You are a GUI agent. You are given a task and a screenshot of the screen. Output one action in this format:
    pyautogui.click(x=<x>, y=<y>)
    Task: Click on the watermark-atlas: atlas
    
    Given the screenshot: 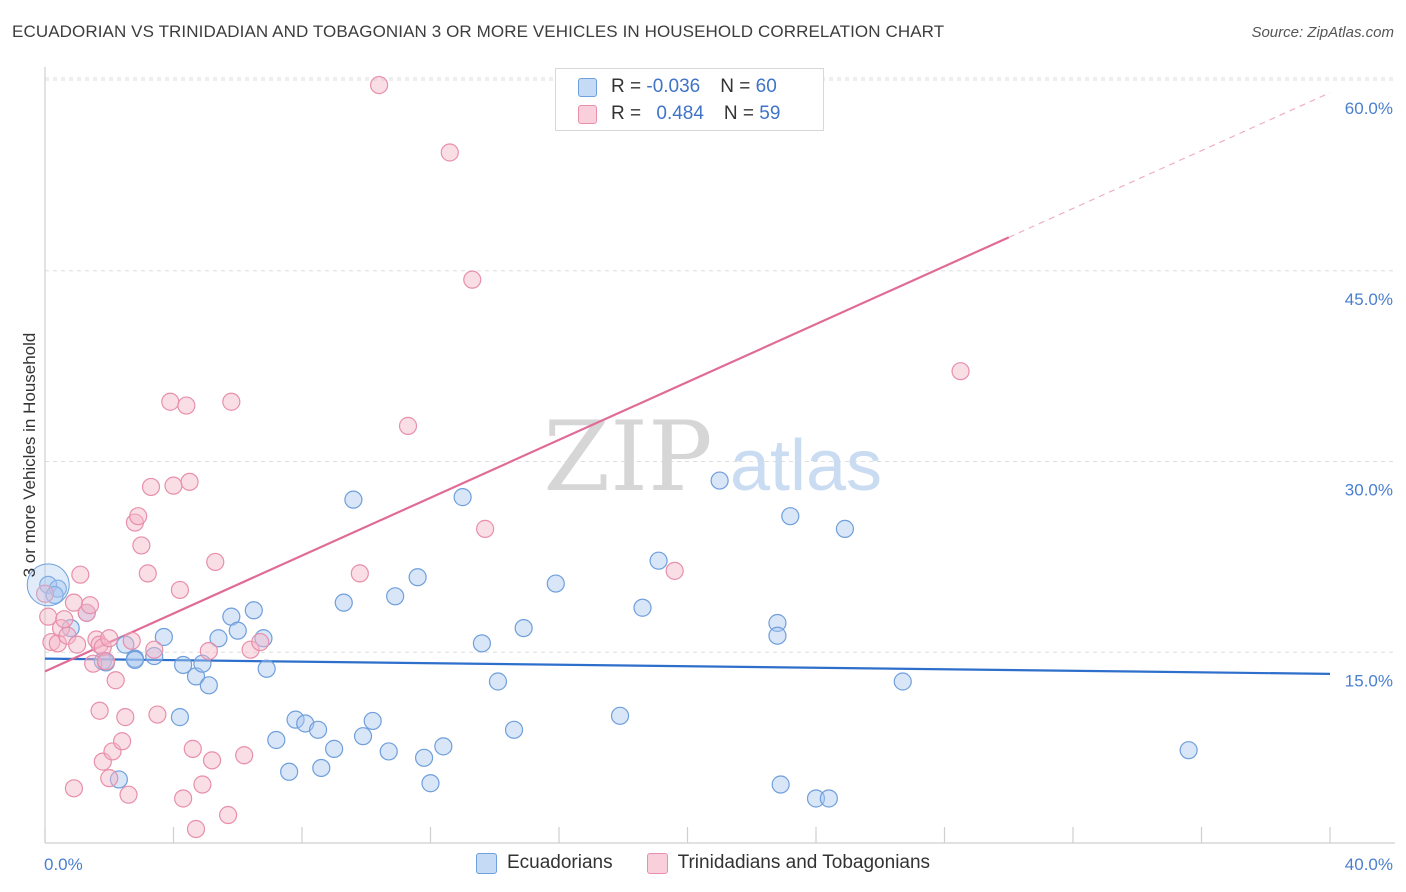 What is the action you would take?
    pyautogui.click(x=806, y=466)
    